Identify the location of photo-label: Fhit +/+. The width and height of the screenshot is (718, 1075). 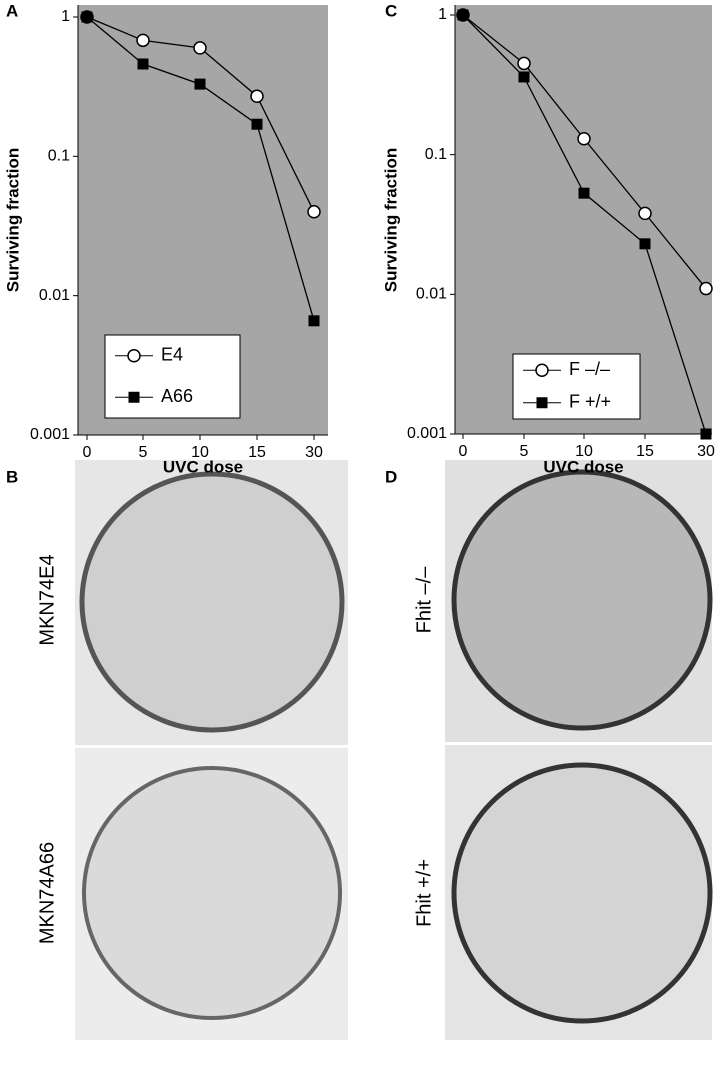
(424, 893).